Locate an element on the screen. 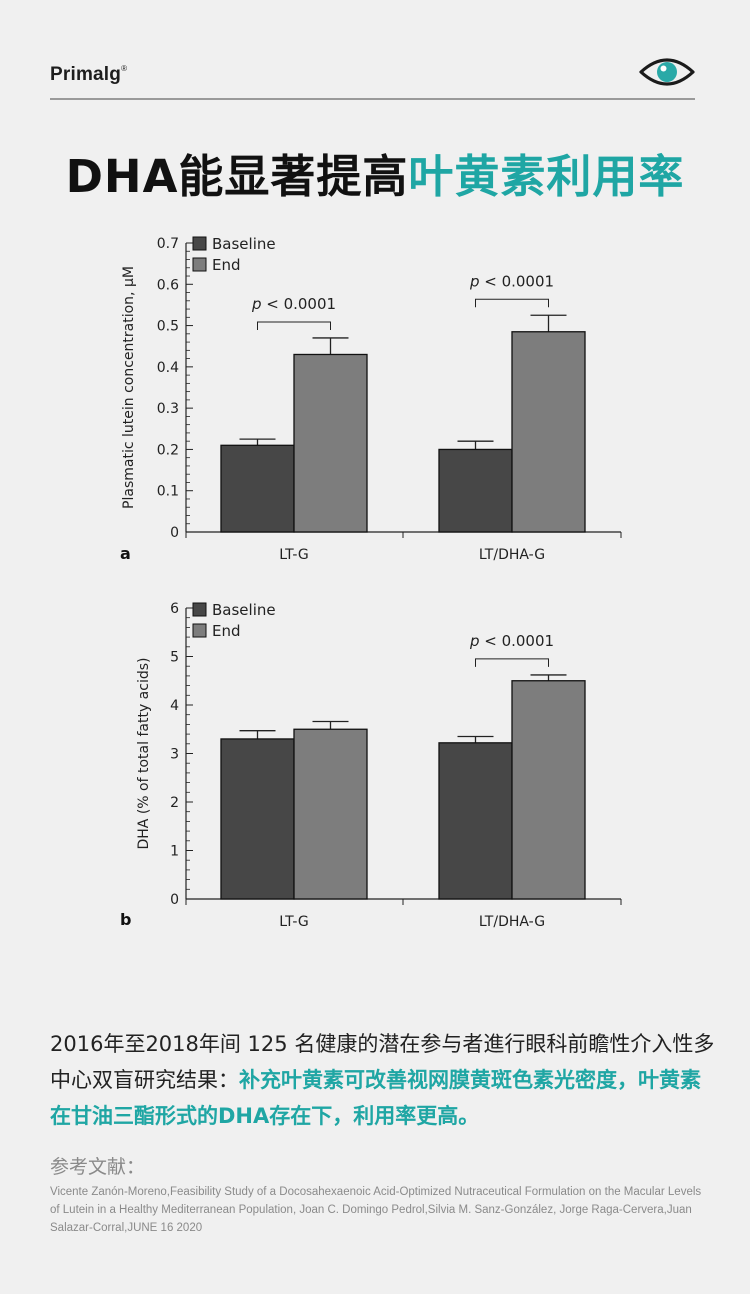 The height and width of the screenshot is (1294, 750). y-tick-label: 0.1 is located at coordinates (168, 492).